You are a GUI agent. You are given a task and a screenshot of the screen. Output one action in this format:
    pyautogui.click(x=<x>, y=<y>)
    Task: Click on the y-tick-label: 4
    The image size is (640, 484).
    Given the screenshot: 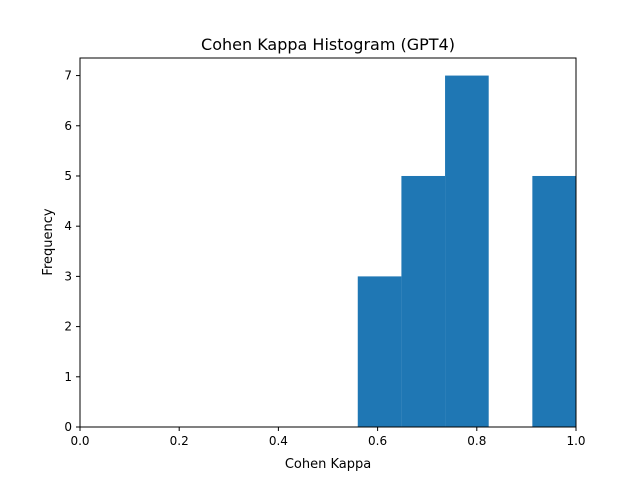 What is the action you would take?
    pyautogui.click(x=68, y=226)
    